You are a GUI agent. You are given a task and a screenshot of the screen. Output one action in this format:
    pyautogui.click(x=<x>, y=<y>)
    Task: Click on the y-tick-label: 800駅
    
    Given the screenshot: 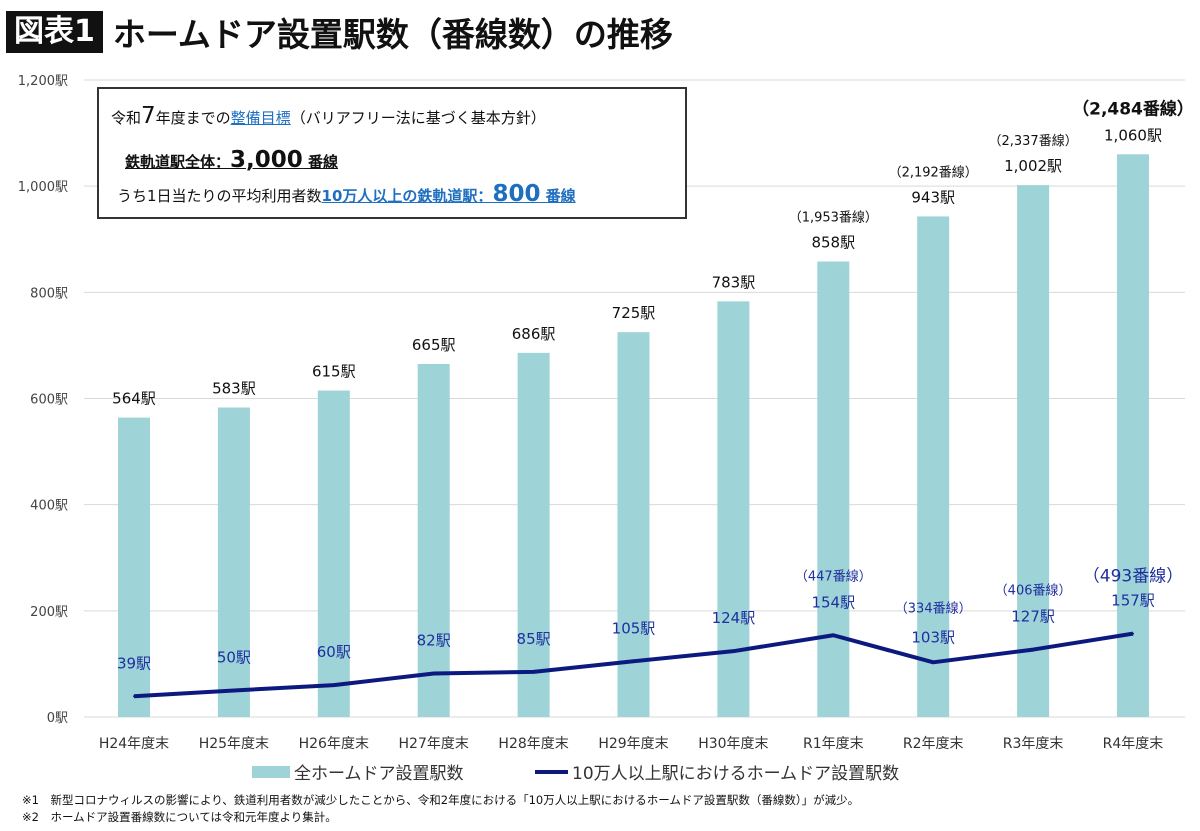 What is the action you would take?
    pyautogui.click(x=49, y=293)
    